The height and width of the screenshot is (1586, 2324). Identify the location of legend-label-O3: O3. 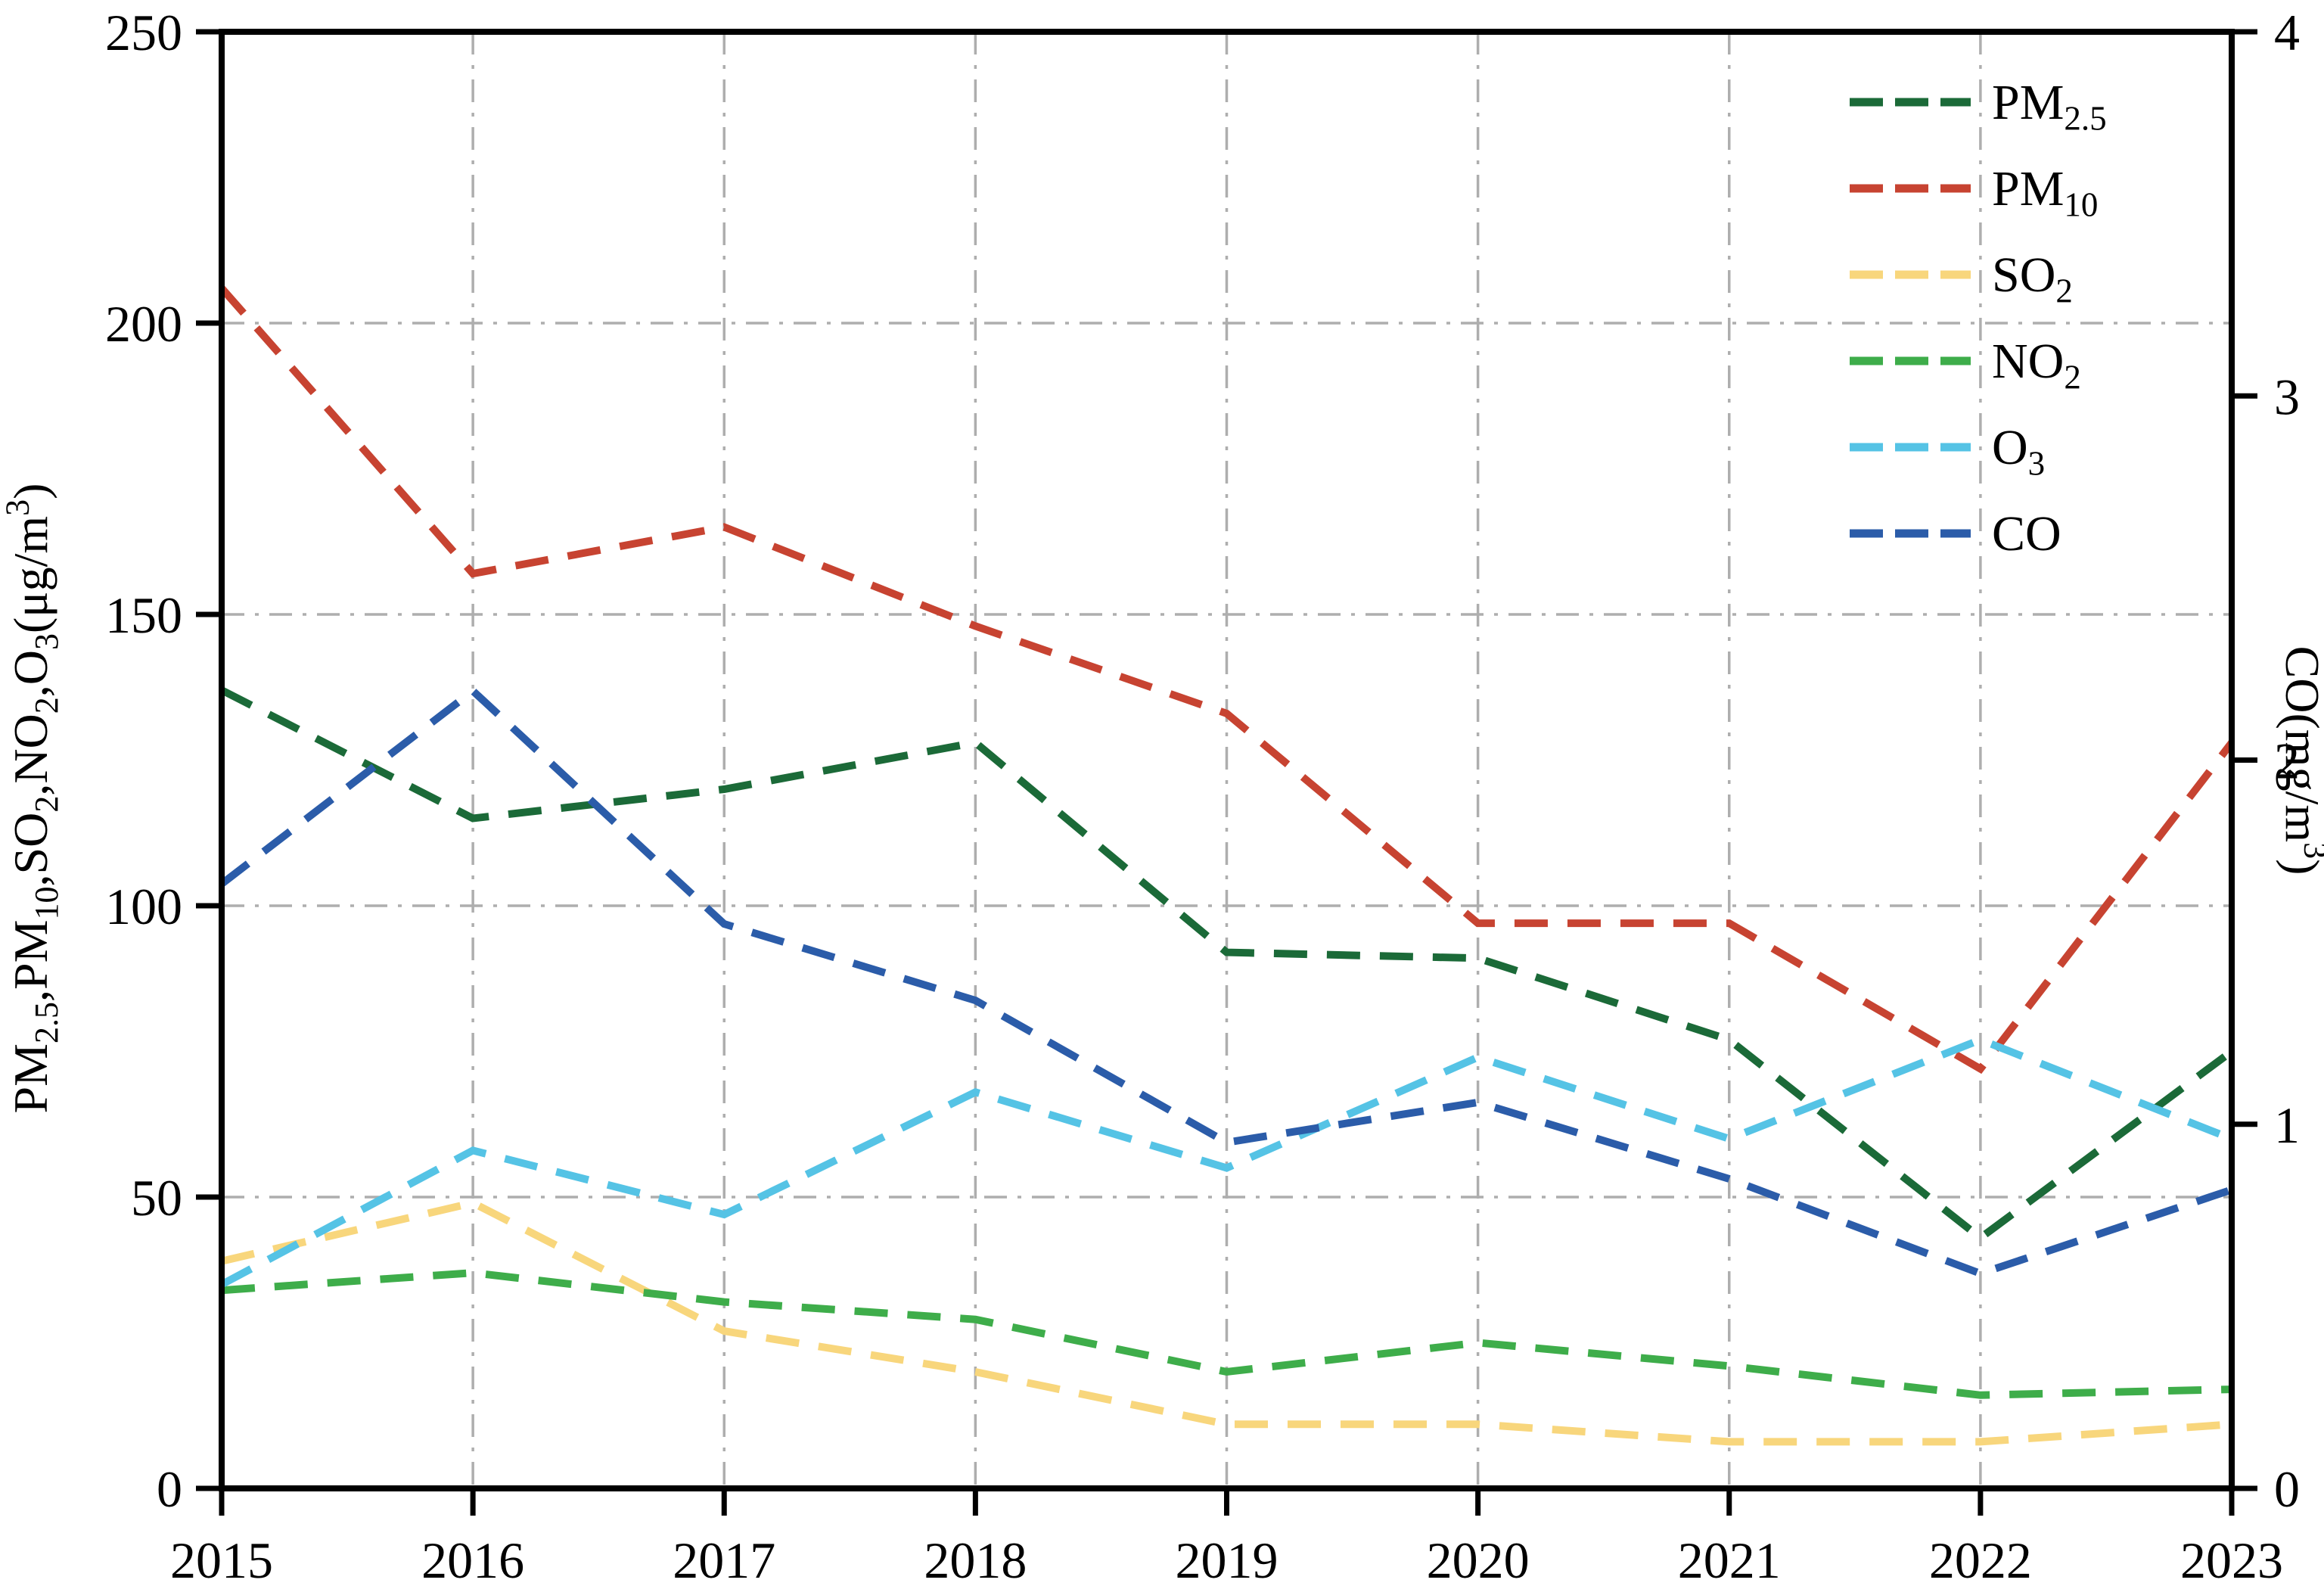
(2018, 451).